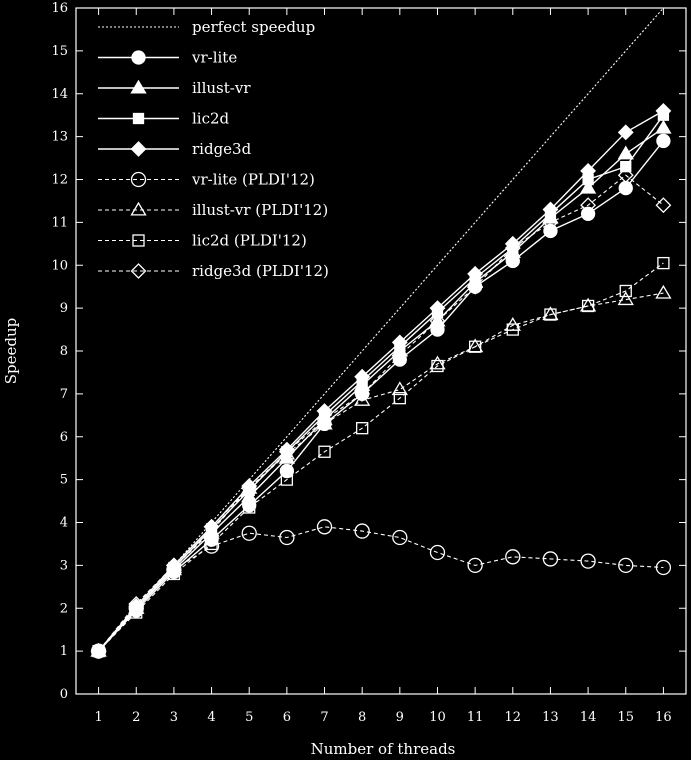 The image size is (691, 760). Describe the element at coordinates (260, 210) in the screenshot. I see `legend-label: illust-vr (PLDI'12)` at that location.